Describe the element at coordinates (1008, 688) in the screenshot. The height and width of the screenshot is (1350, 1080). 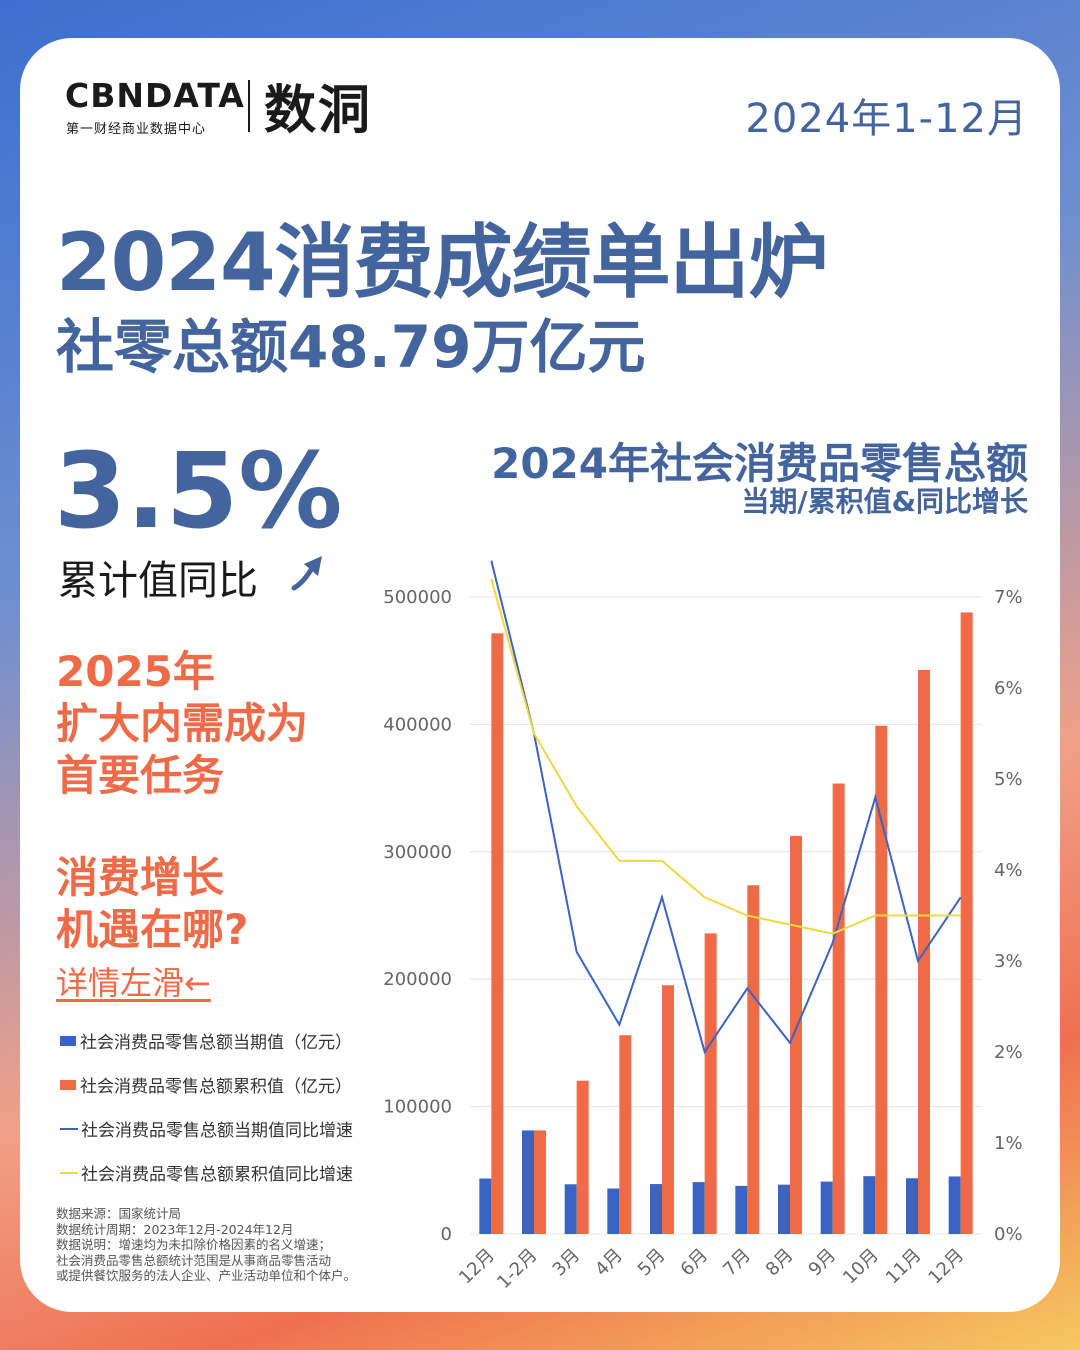
I see `y-right-tick-label: 6%` at that location.